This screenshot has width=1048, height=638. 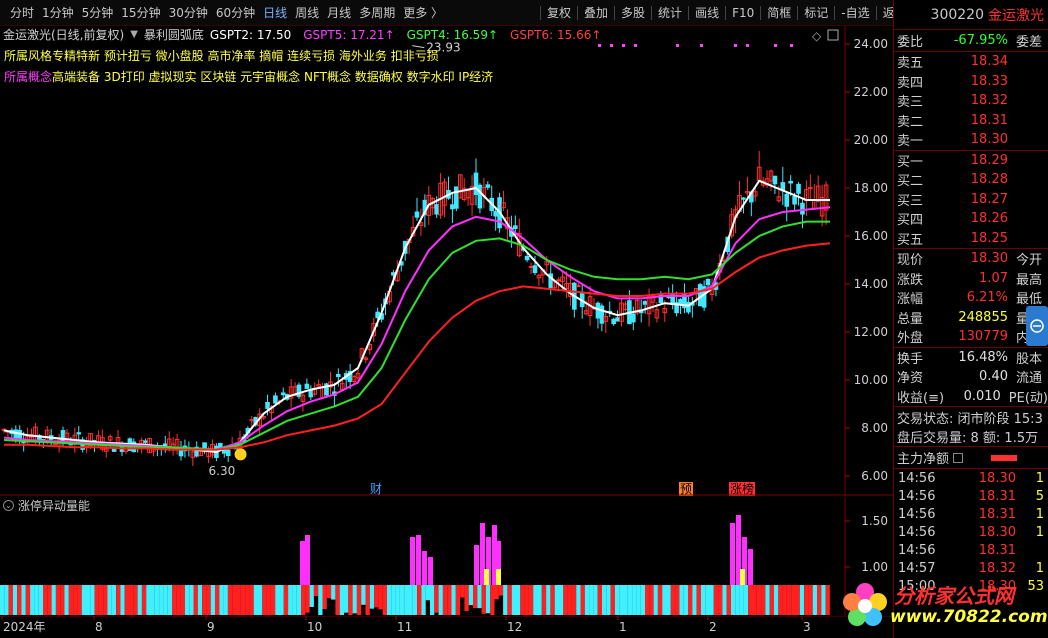 I want to click on bid-level: 买二 18.28, so click(x=971, y=180).